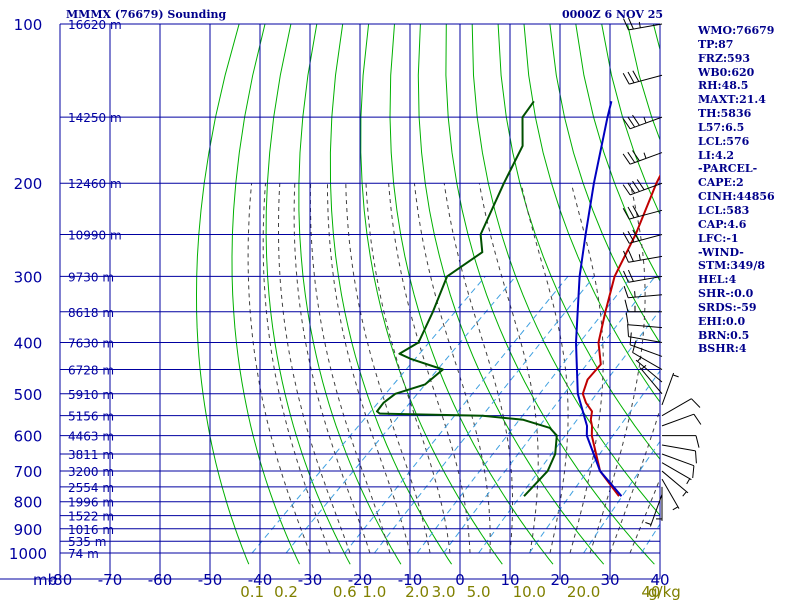 Image resolution: width=800 pixels, height=600 pixels. Describe the element at coordinates (91, 343) in the screenshot. I see `height-label: 7630 m` at that location.